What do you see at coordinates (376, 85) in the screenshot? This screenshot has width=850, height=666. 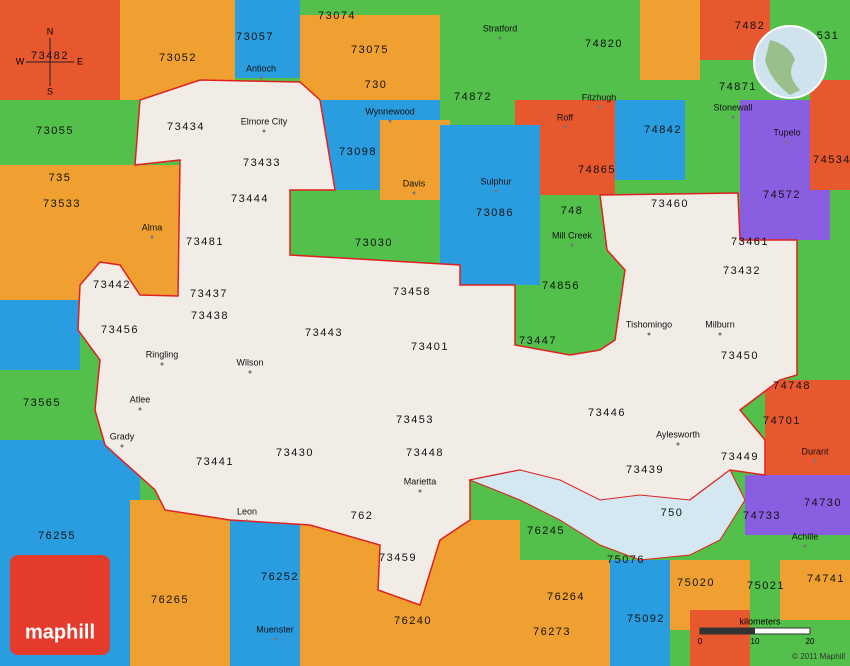 I see `zip-label: 730` at bounding box center [376, 85].